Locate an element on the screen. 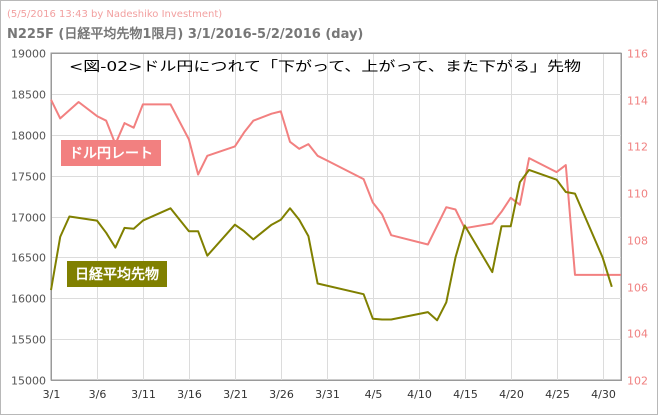 This screenshot has width=658, height=415. nikkei-series-label: 日経平均先物 is located at coordinates (117, 274).